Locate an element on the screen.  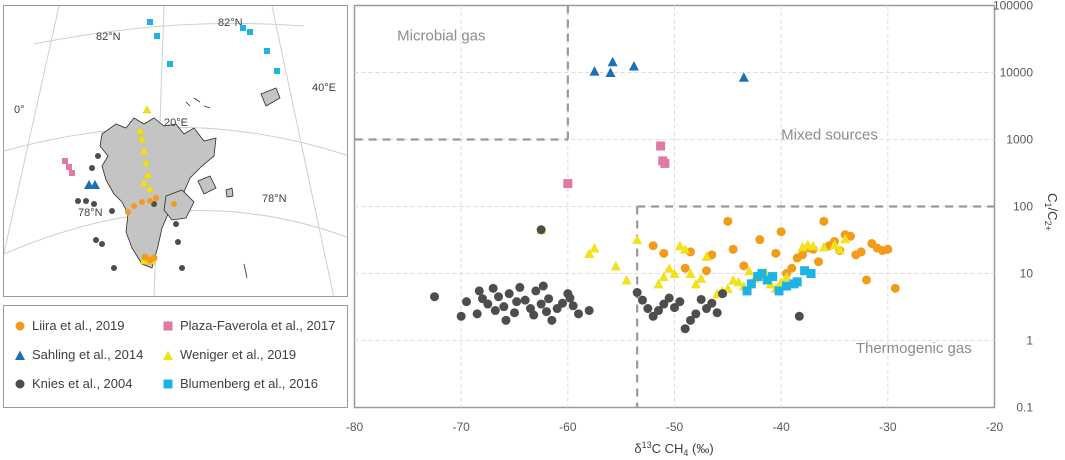
region-label: Mixed sources is located at coordinates (829, 135).